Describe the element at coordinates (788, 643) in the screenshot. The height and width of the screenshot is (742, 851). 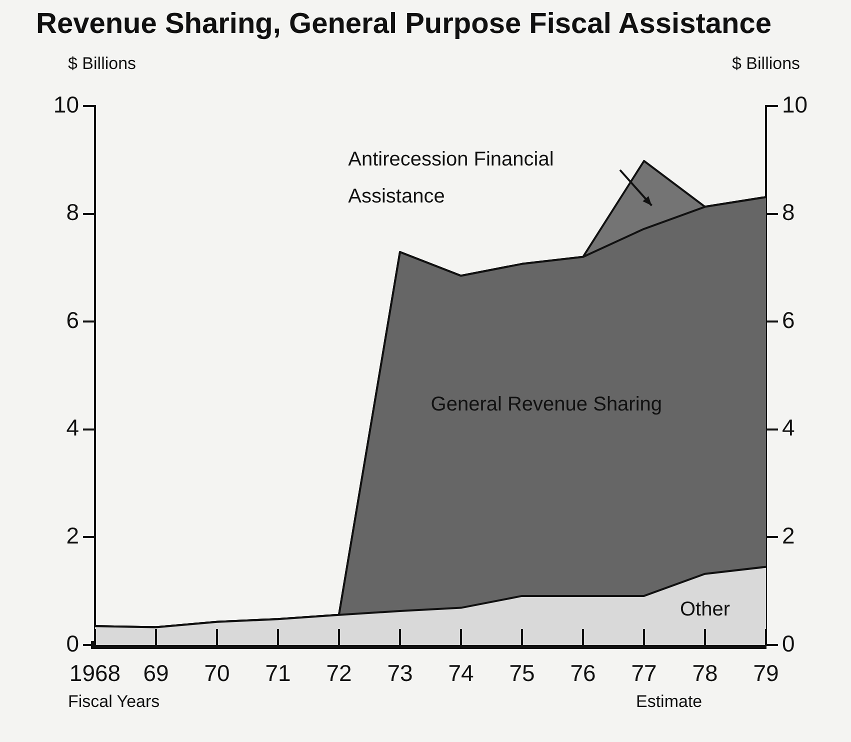
I see `y2-tick-label: 0` at that location.